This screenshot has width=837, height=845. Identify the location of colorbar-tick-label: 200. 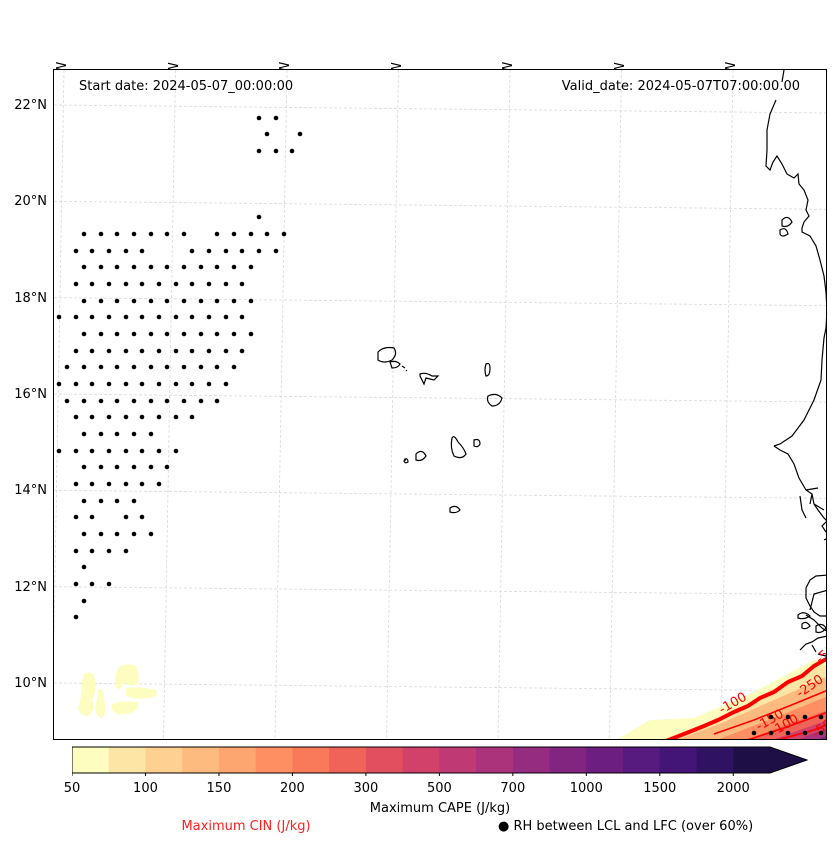
(292, 788).